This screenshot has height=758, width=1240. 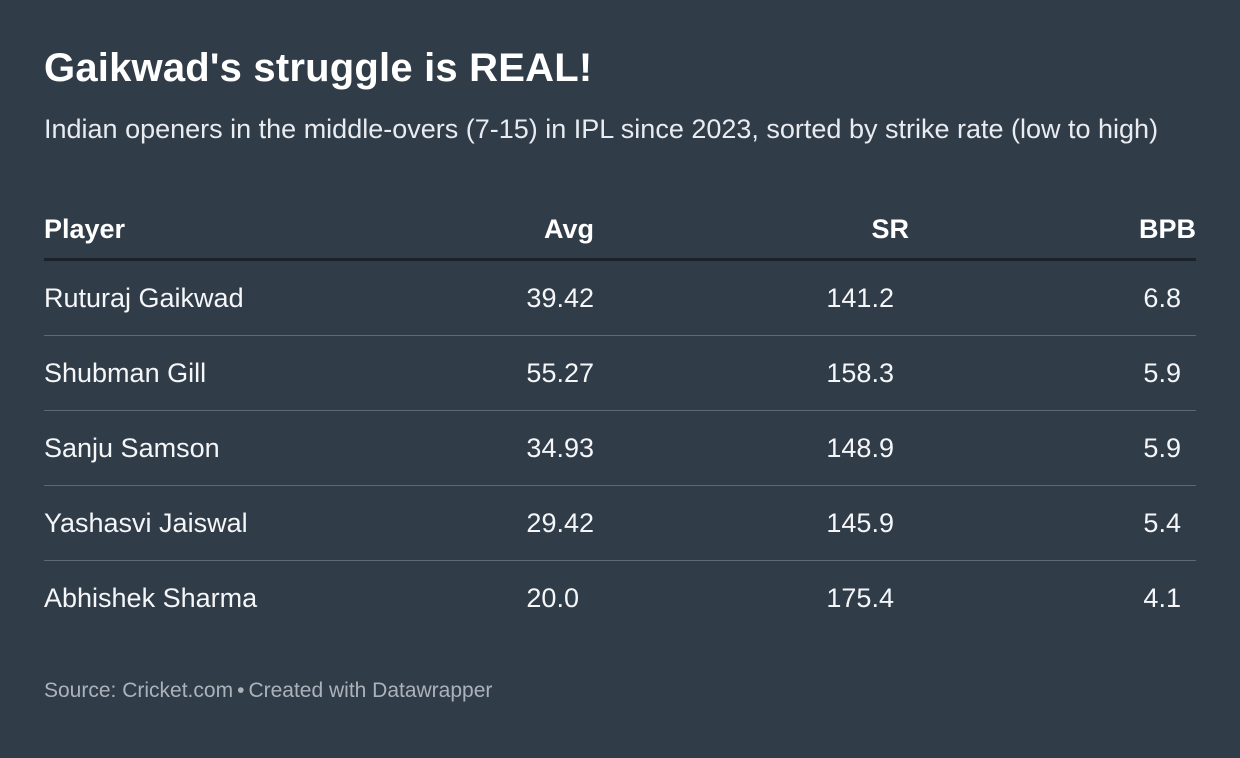 I want to click on table-header-row: Player Avg SR BPB, so click(x=620, y=230).